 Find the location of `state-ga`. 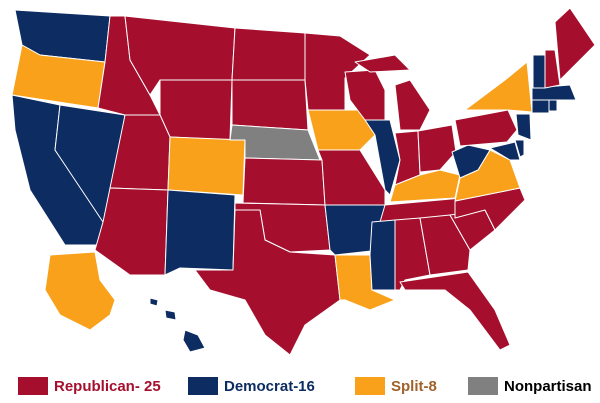

state-ga is located at coordinates (445, 245).